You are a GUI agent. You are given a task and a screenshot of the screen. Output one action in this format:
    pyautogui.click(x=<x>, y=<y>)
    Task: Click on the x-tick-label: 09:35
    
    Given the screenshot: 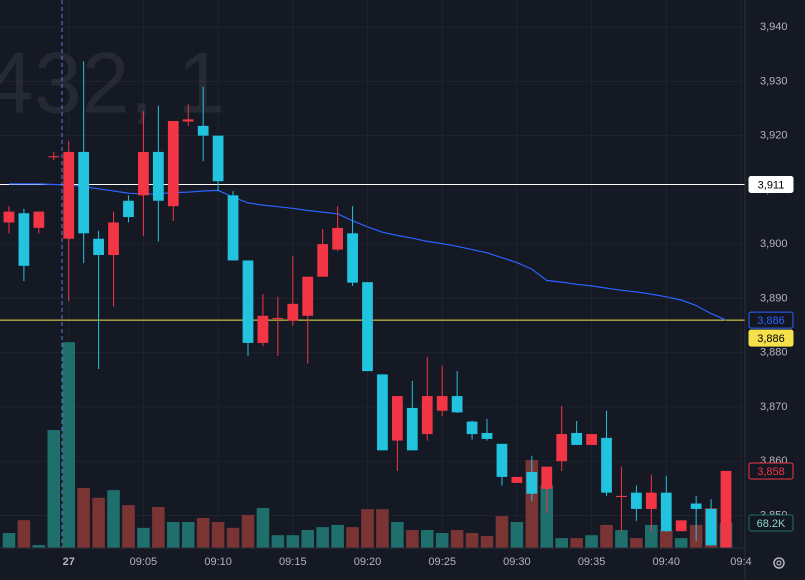 What is the action you would take?
    pyautogui.click(x=592, y=562)
    